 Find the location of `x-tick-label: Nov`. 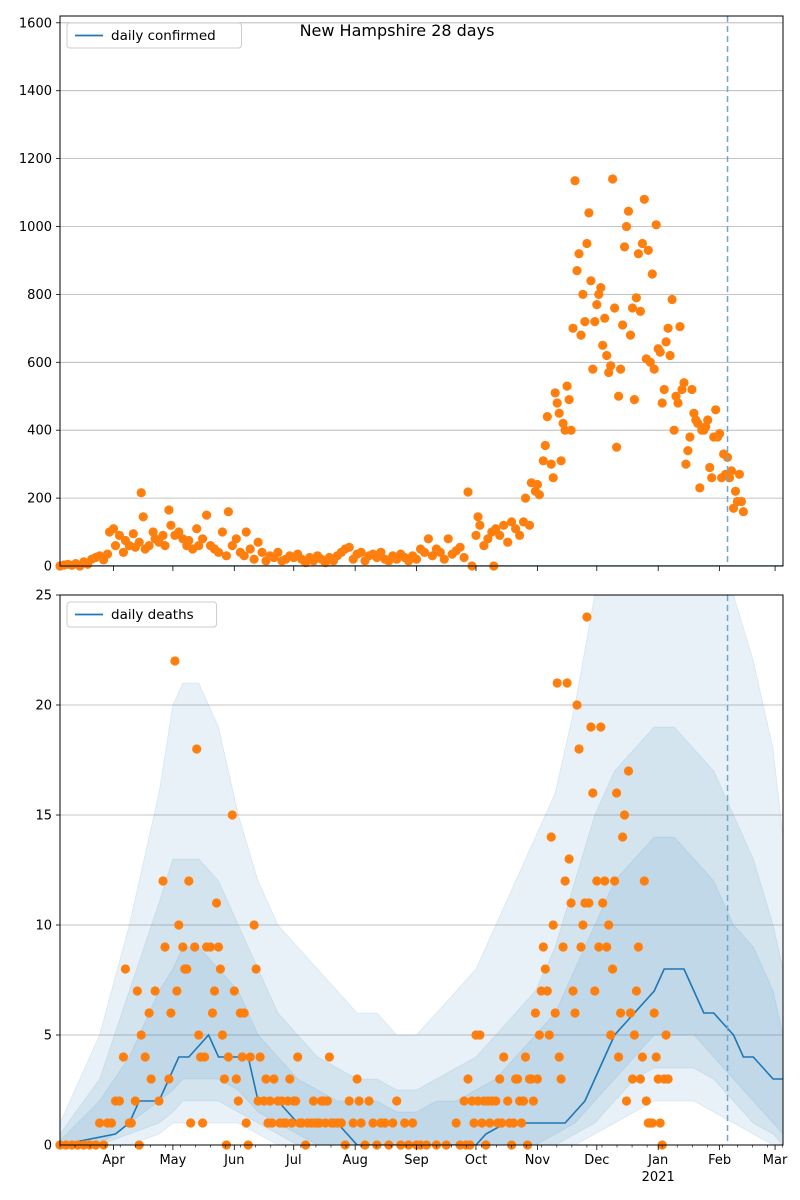

x-tick-label: Nov is located at coordinates (538, 1160).